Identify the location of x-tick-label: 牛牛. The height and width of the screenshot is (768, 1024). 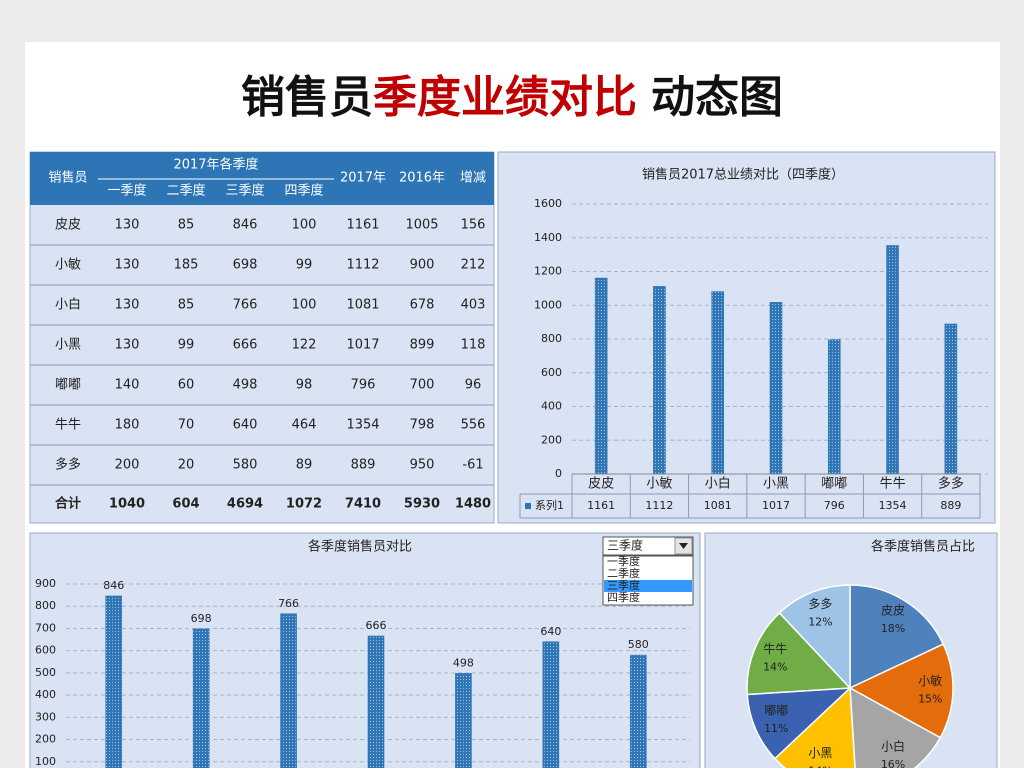
(893, 484).